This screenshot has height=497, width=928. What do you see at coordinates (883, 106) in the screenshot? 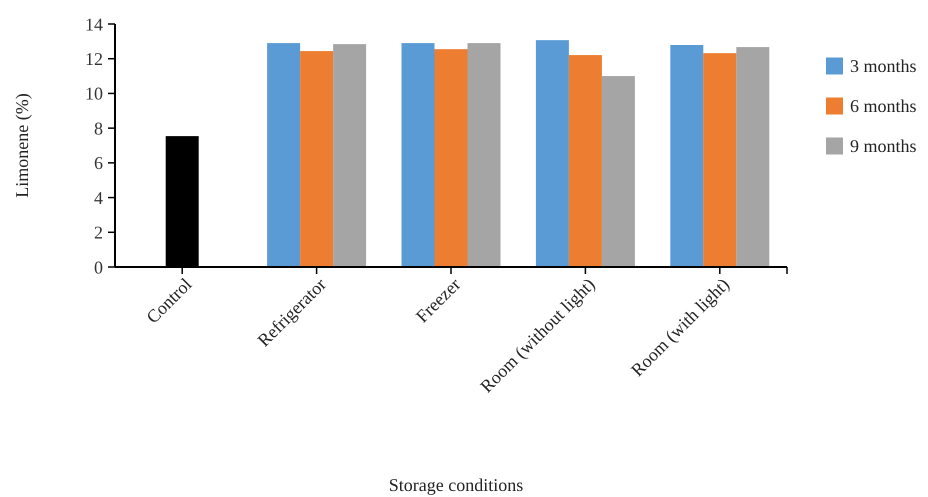
I see `legend-label: 6 months` at bounding box center [883, 106].